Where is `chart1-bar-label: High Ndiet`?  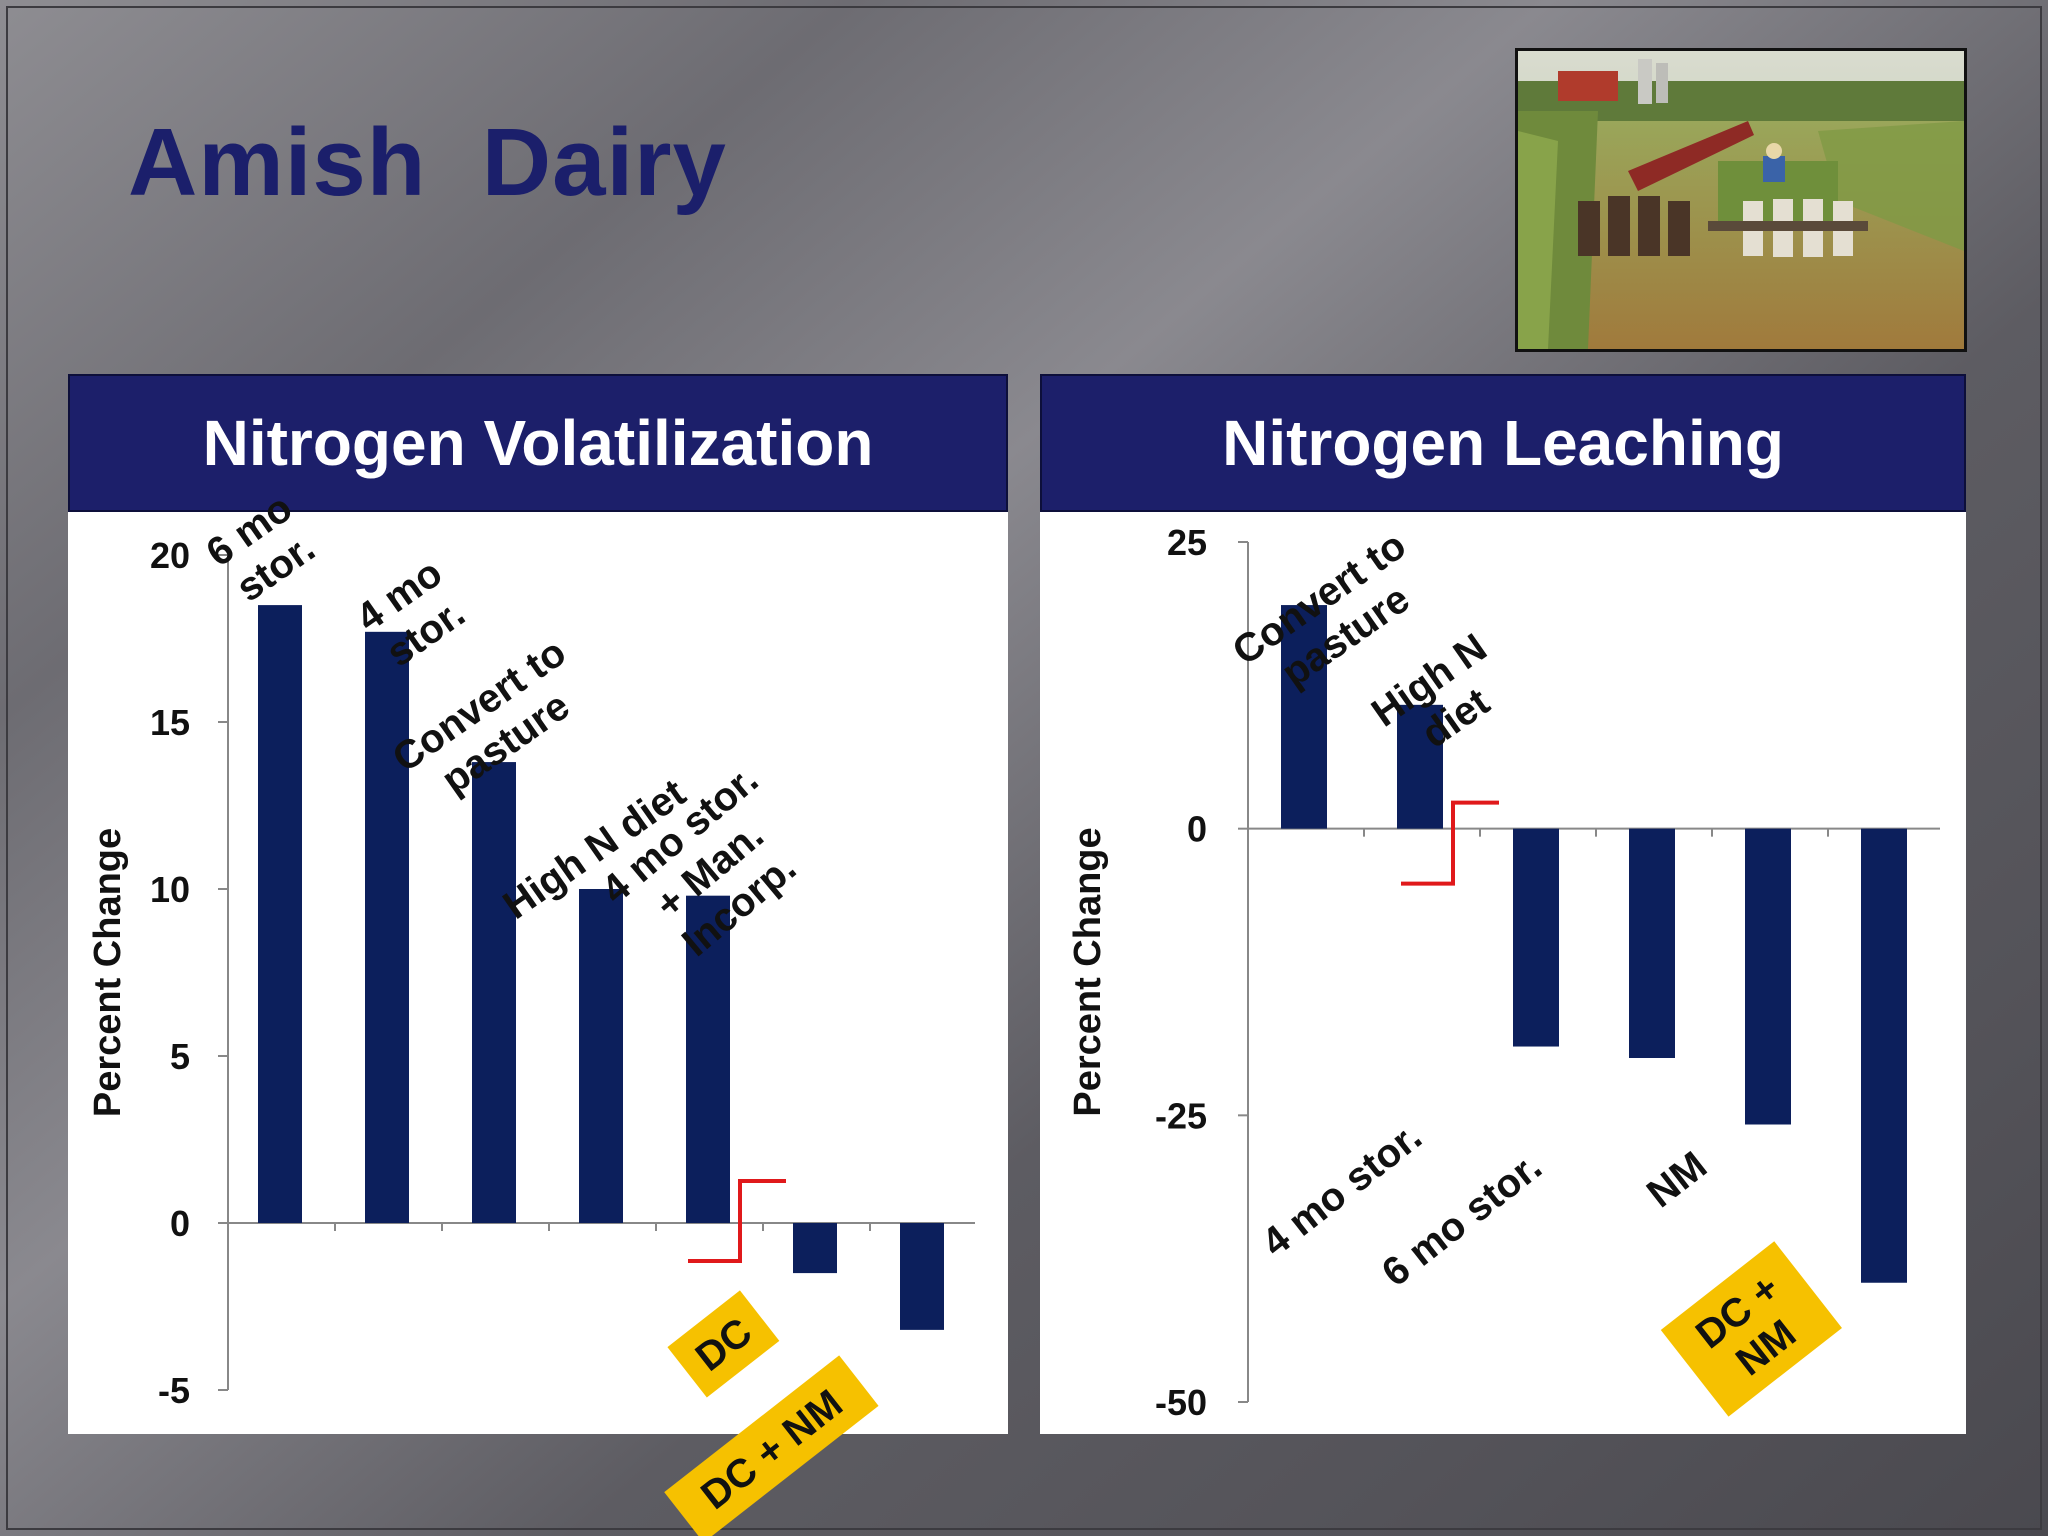
chart1-bar-label: High Ndiet is located at coordinates (1442, 700).